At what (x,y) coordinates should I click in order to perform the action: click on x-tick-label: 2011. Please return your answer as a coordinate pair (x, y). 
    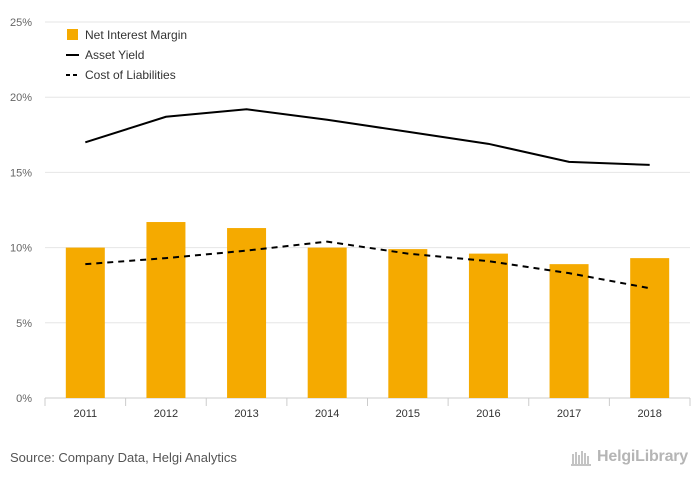
    Looking at the image, I should click on (85, 414).